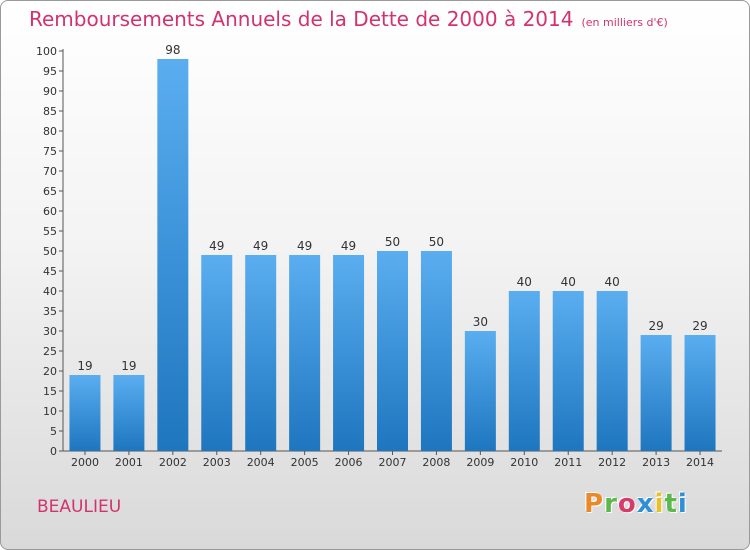 The height and width of the screenshot is (550, 750). I want to click on x-tick-label-2002: 2002, so click(173, 462).